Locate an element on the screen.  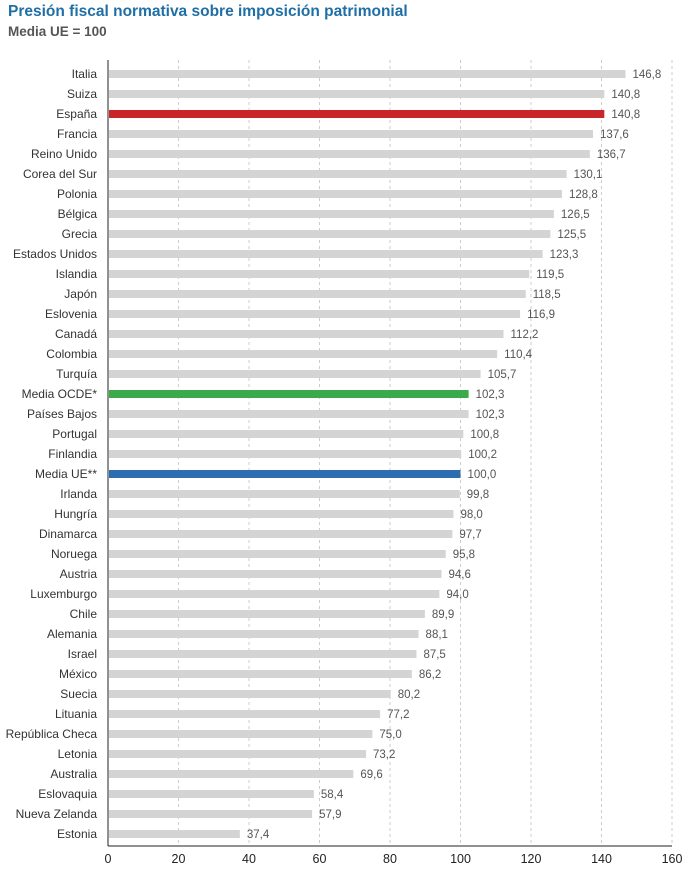
data-label: 130,1 is located at coordinates (588, 175).